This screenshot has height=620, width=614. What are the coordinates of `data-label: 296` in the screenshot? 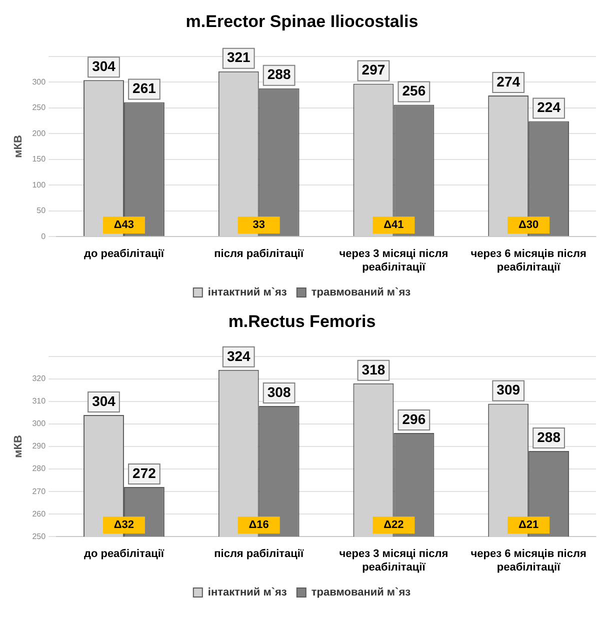 It's located at (414, 418).